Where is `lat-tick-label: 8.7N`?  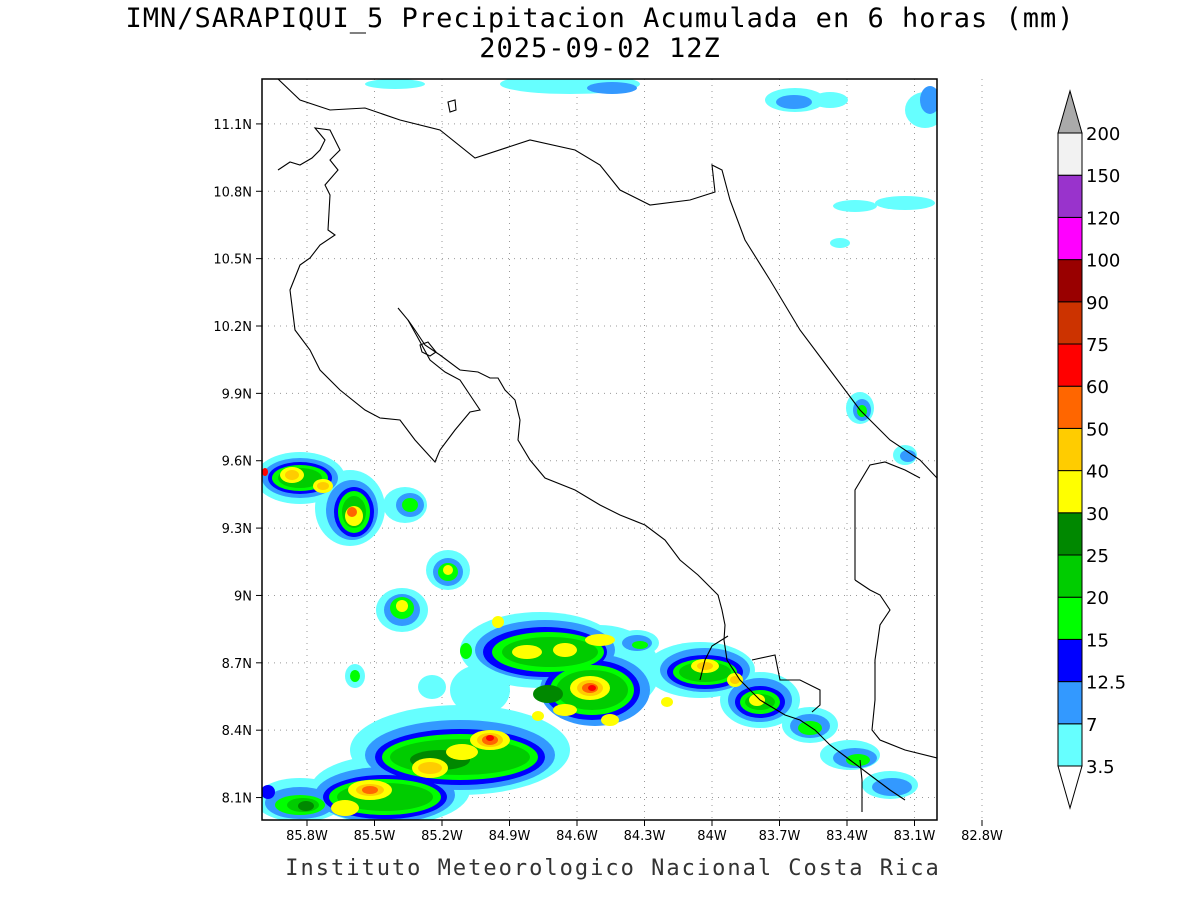
lat-tick-label: 8.7N is located at coordinates (237, 664).